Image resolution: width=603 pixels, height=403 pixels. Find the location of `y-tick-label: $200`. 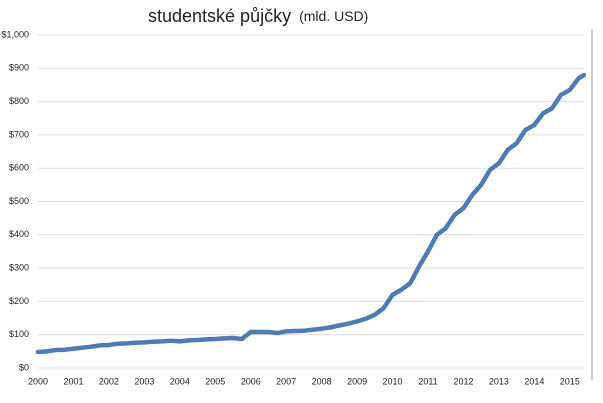

y-tick-label: $200 is located at coordinates (19, 301).